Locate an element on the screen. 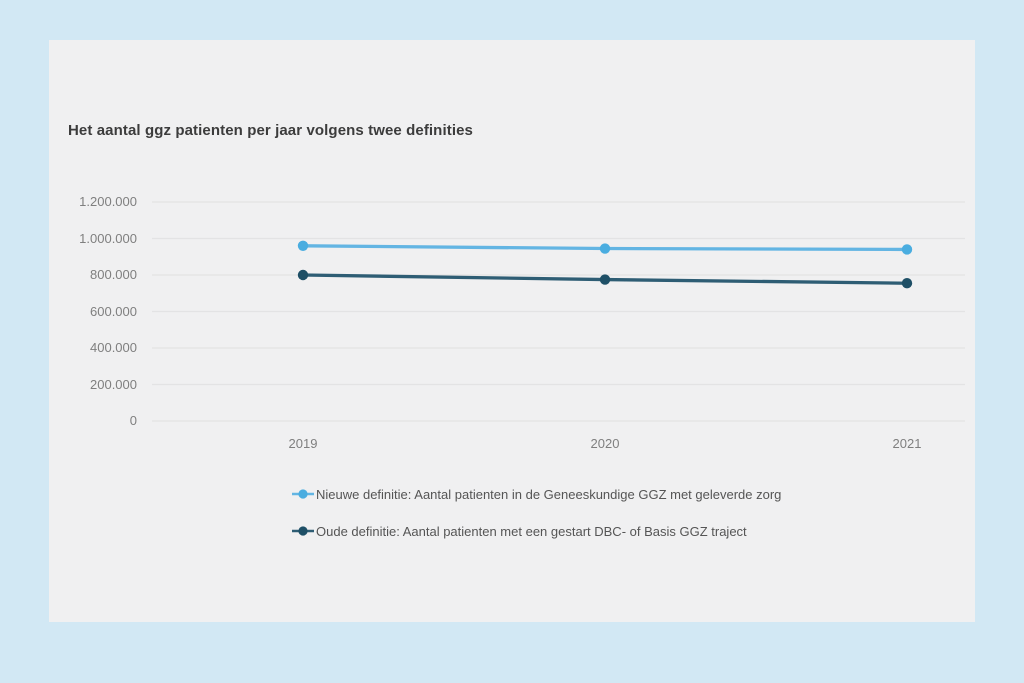 The image size is (1024, 683). x-axis-tick-label: 2021 is located at coordinates (907, 443).